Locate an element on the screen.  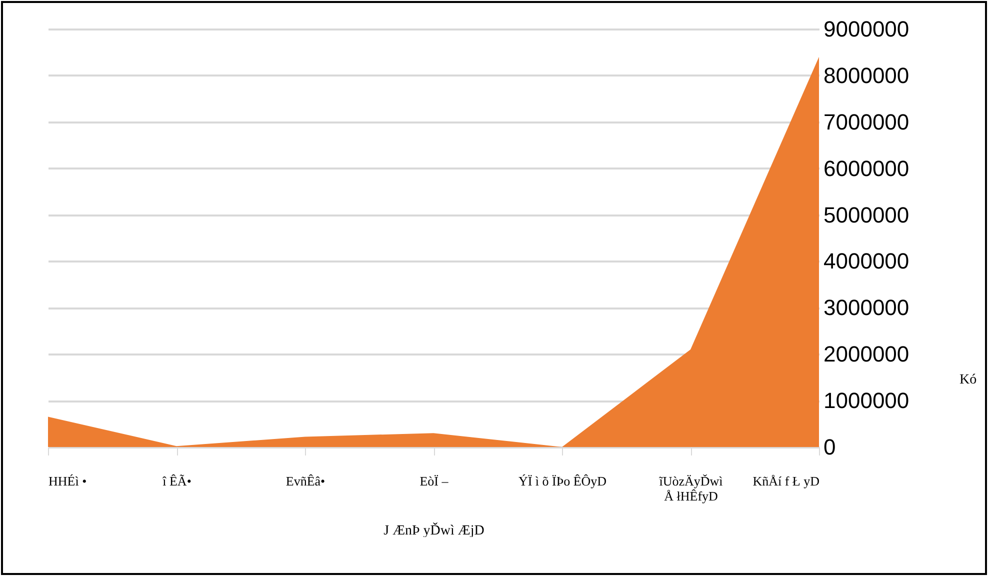
y-tick-label: 3000000 is located at coordinates (867, 307).